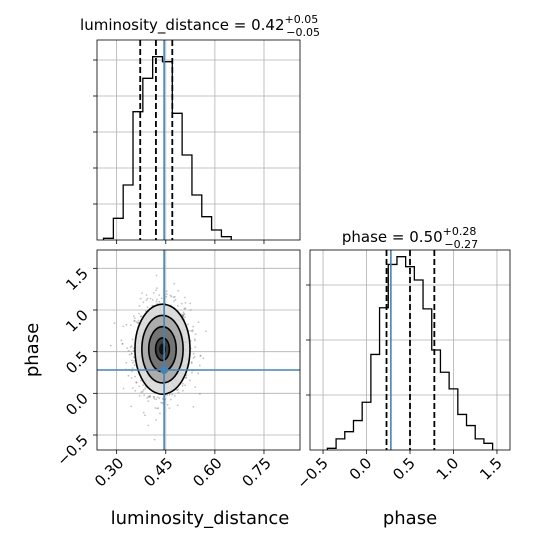 The image size is (550, 550). What do you see at coordinates (448, 469) in the screenshot?
I see `x-tick-label: 1.0` at bounding box center [448, 469].